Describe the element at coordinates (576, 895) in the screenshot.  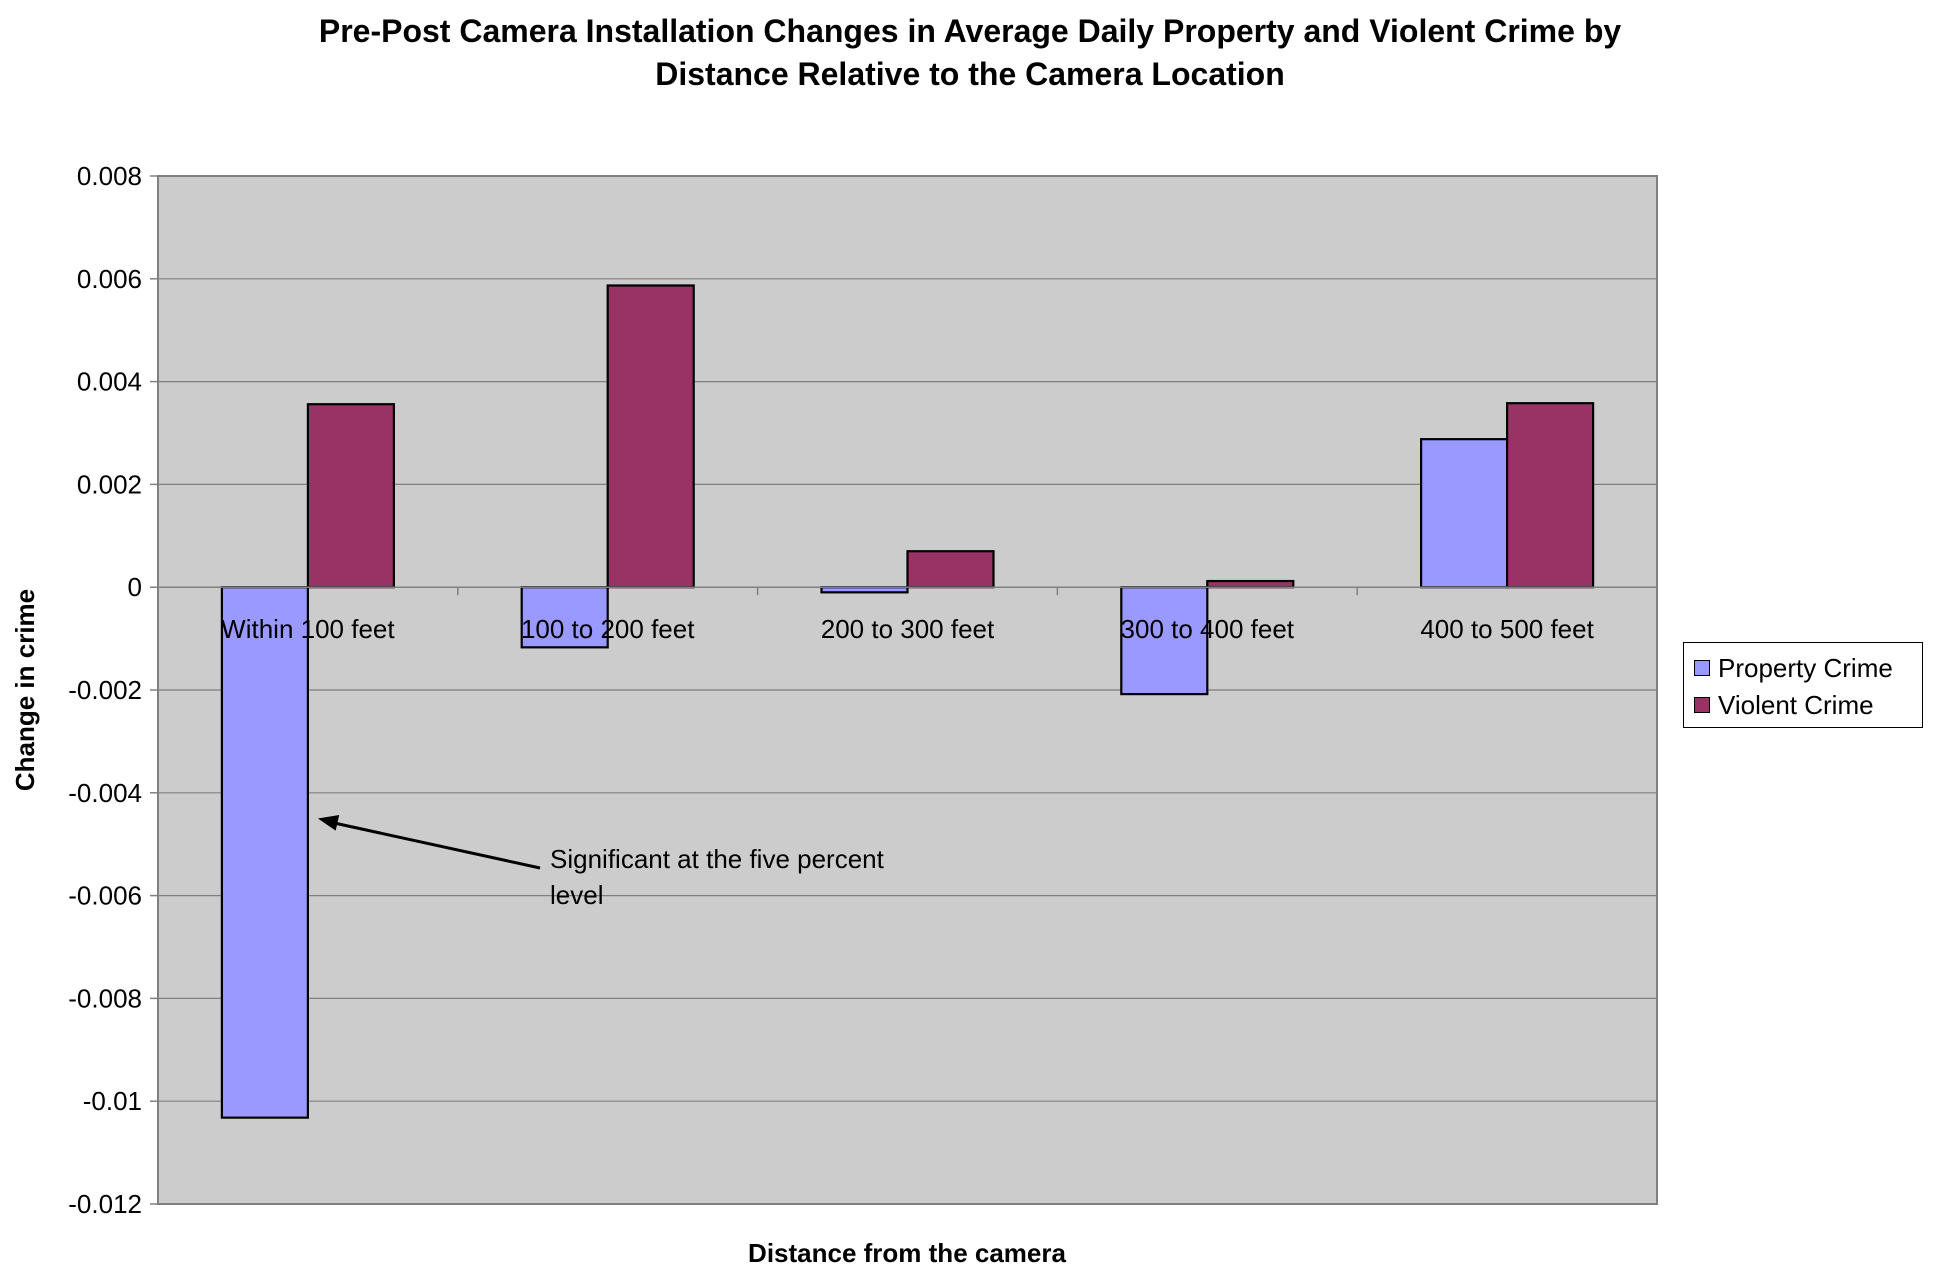
I see `annotation-text: level` at that location.